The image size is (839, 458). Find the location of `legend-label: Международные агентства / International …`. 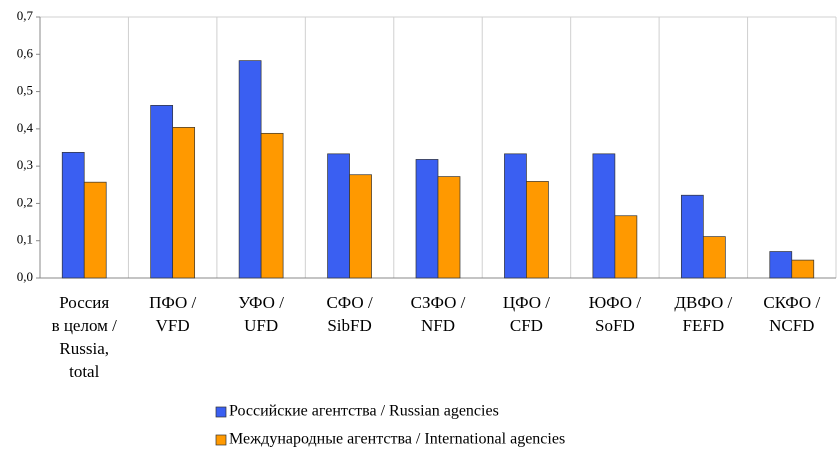

legend-label: Международные агентства / International … is located at coordinates (397, 439).